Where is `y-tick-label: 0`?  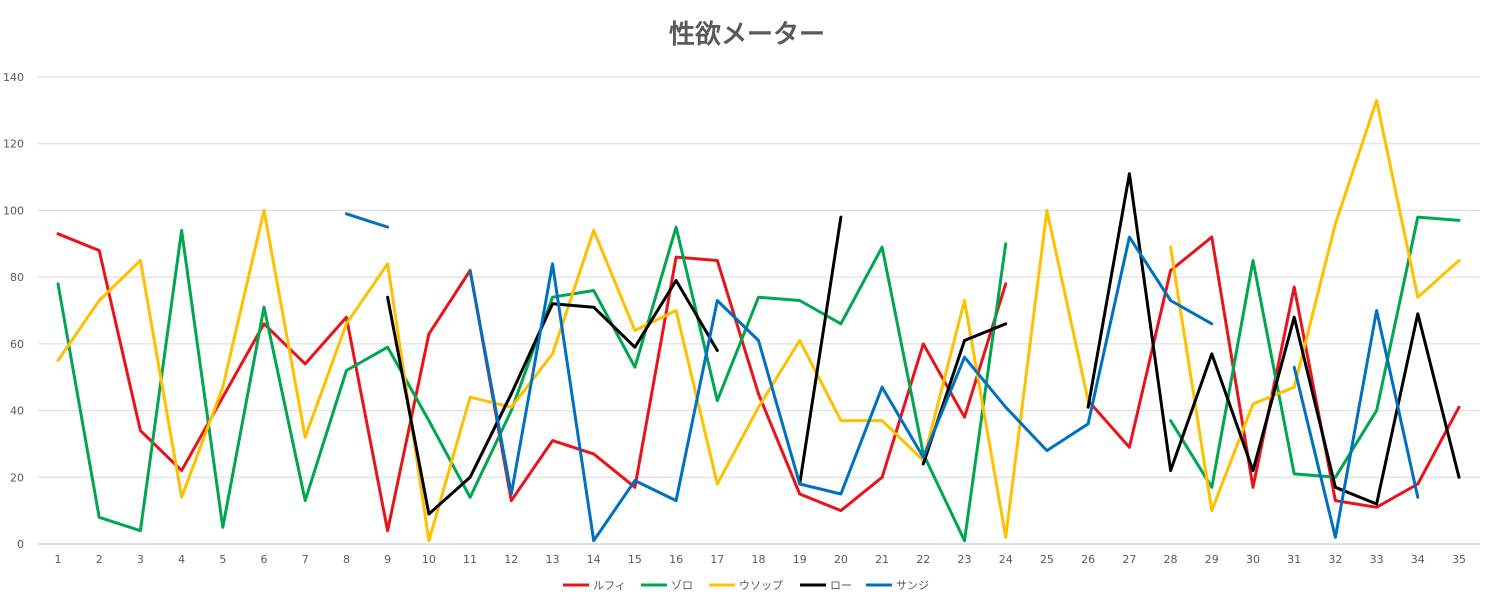 y-tick-label: 0 is located at coordinates (20, 544).